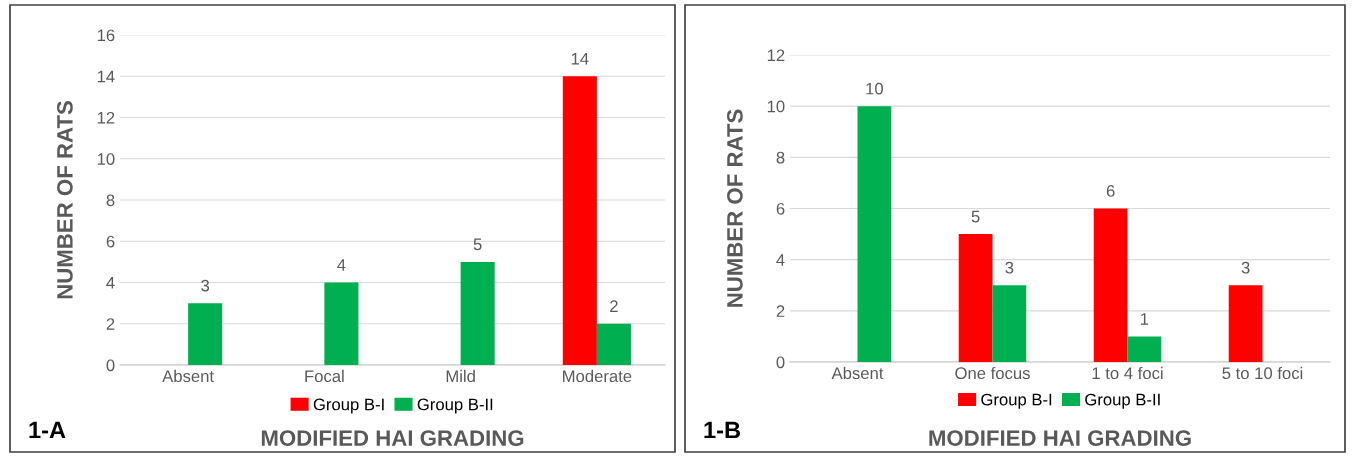 This screenshot has width=1354, height=457. What do you see at coordinates (106, 76) in the screenshot?
I see `y-tick-label: 14` at bounding box center [106, 76].